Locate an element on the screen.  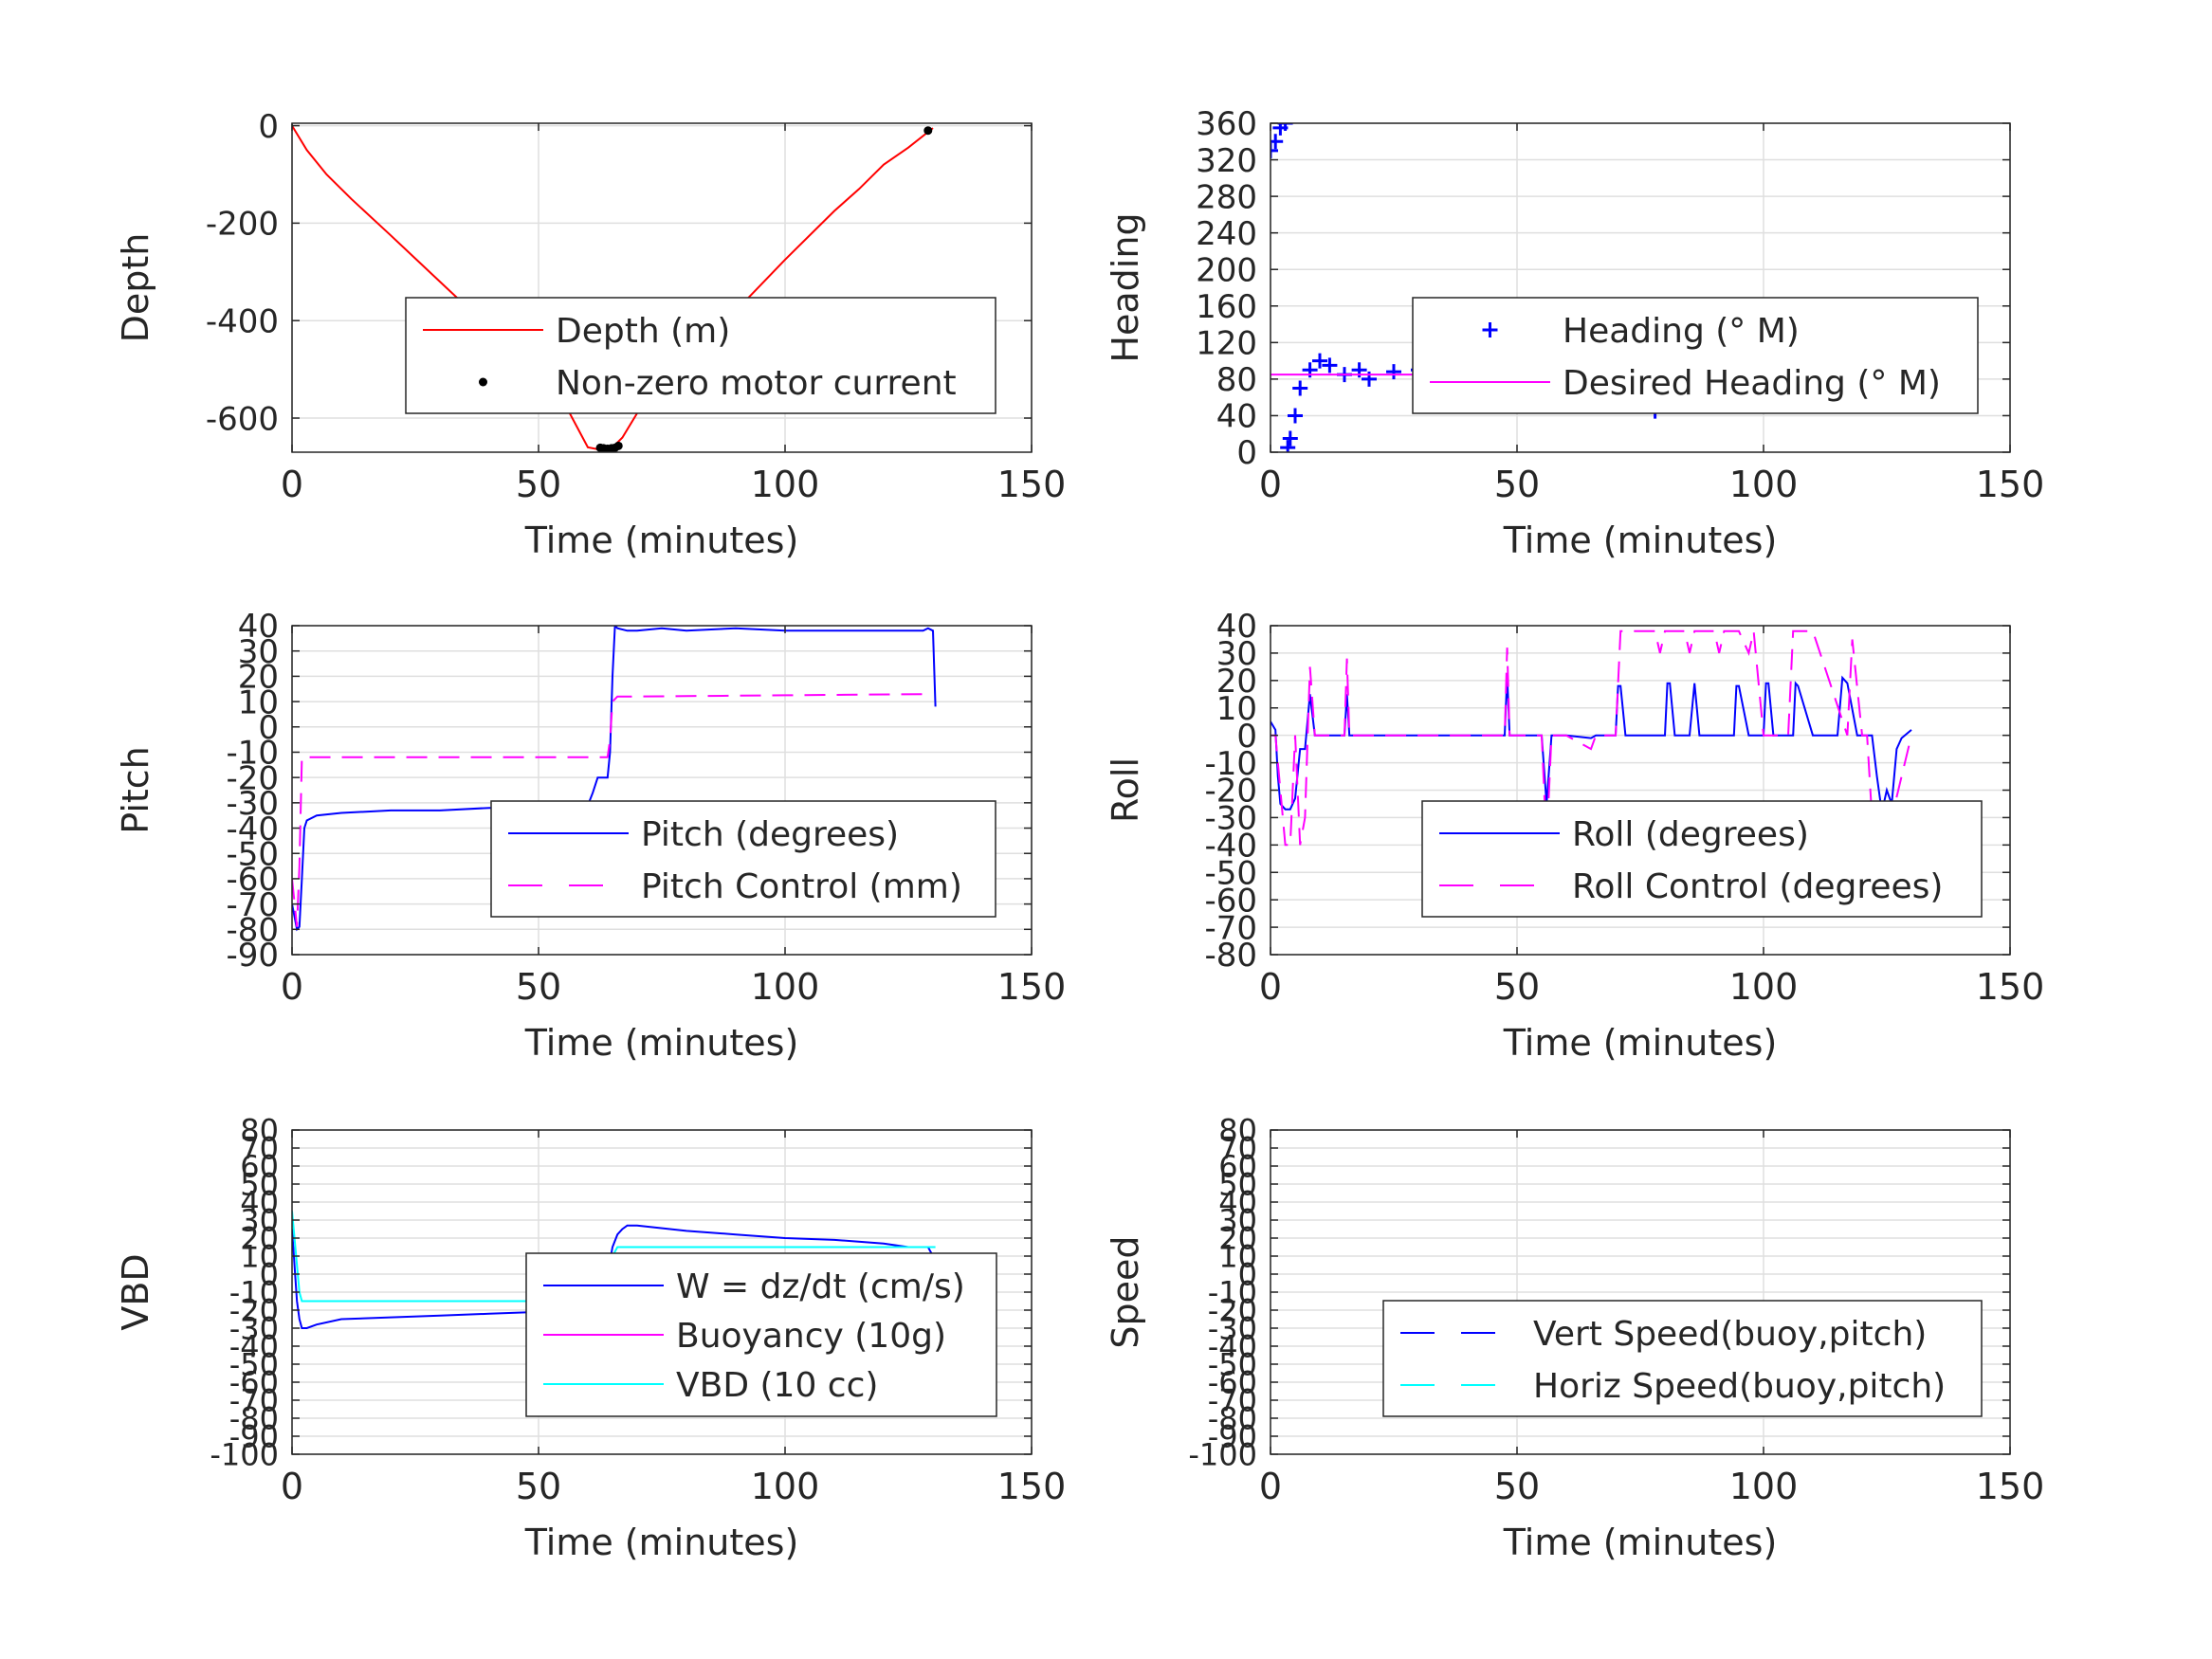
series-pitch-control-mm-line is located at coordinates (613, 810).